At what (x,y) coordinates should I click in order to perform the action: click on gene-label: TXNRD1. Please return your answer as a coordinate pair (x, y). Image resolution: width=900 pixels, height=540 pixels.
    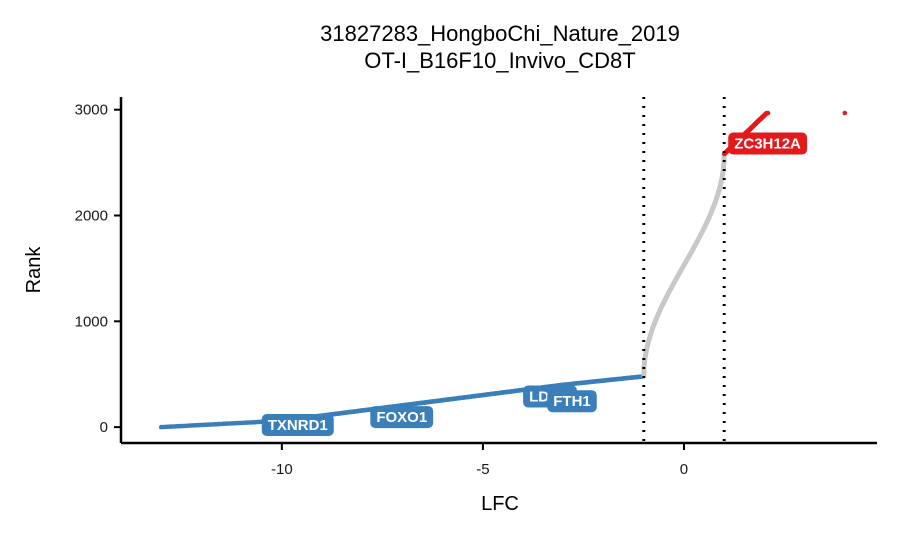
    Looking at the image, I should click on (297, 425).